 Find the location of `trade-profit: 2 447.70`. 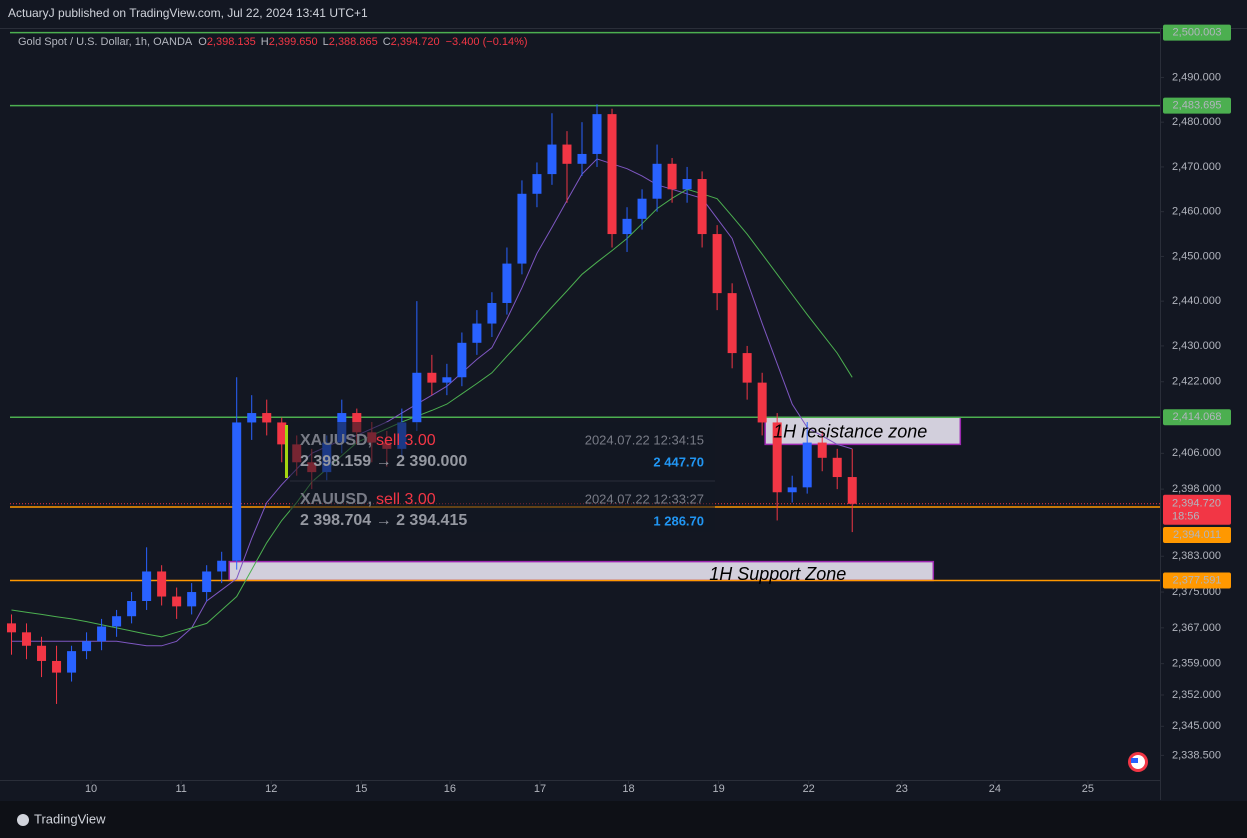

trade-profit: 2 447.70 is located at coordinates (678, 461).